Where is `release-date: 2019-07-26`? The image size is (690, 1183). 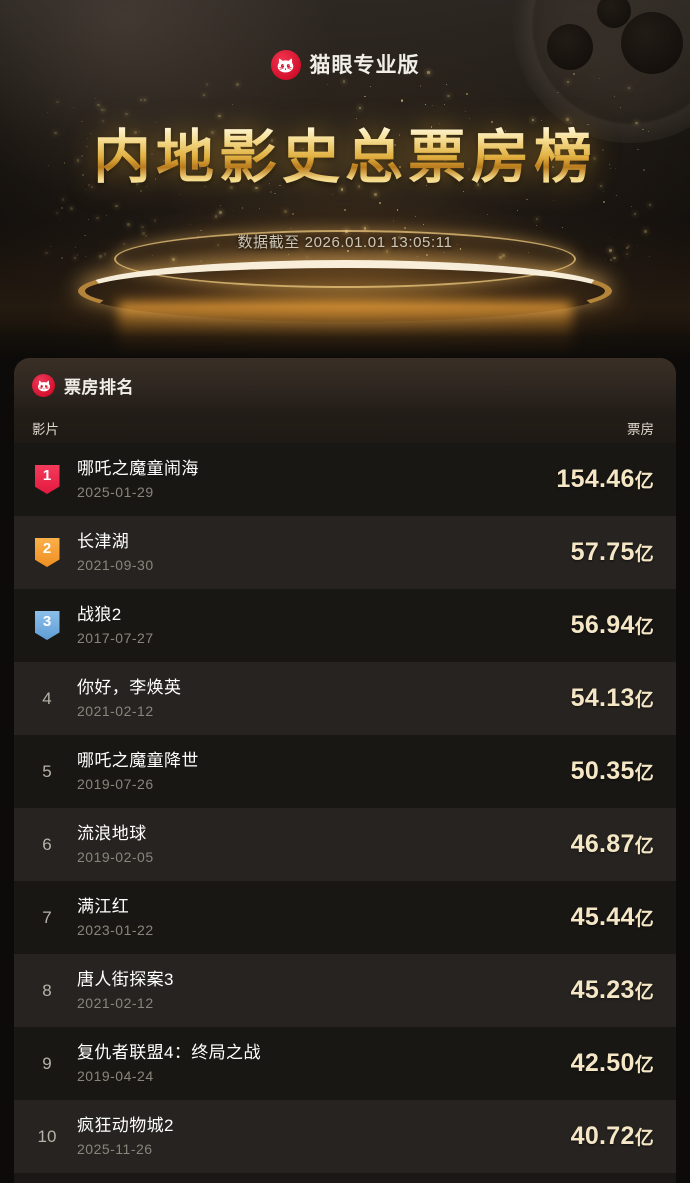 release-date: 2019-07-26 is located at coordinates (115, 784).